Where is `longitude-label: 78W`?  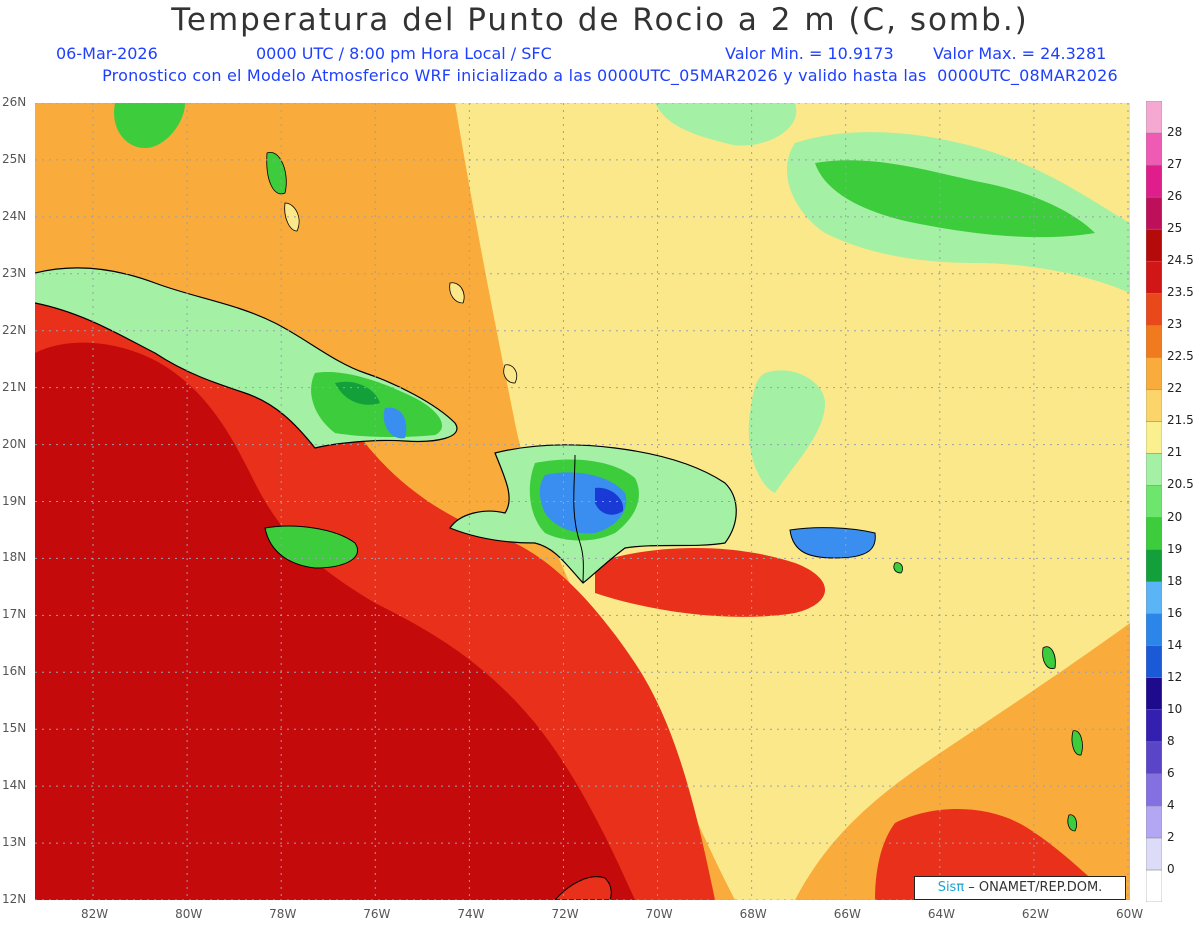 longitude-label: 78W is located at coordinates (283, 914).